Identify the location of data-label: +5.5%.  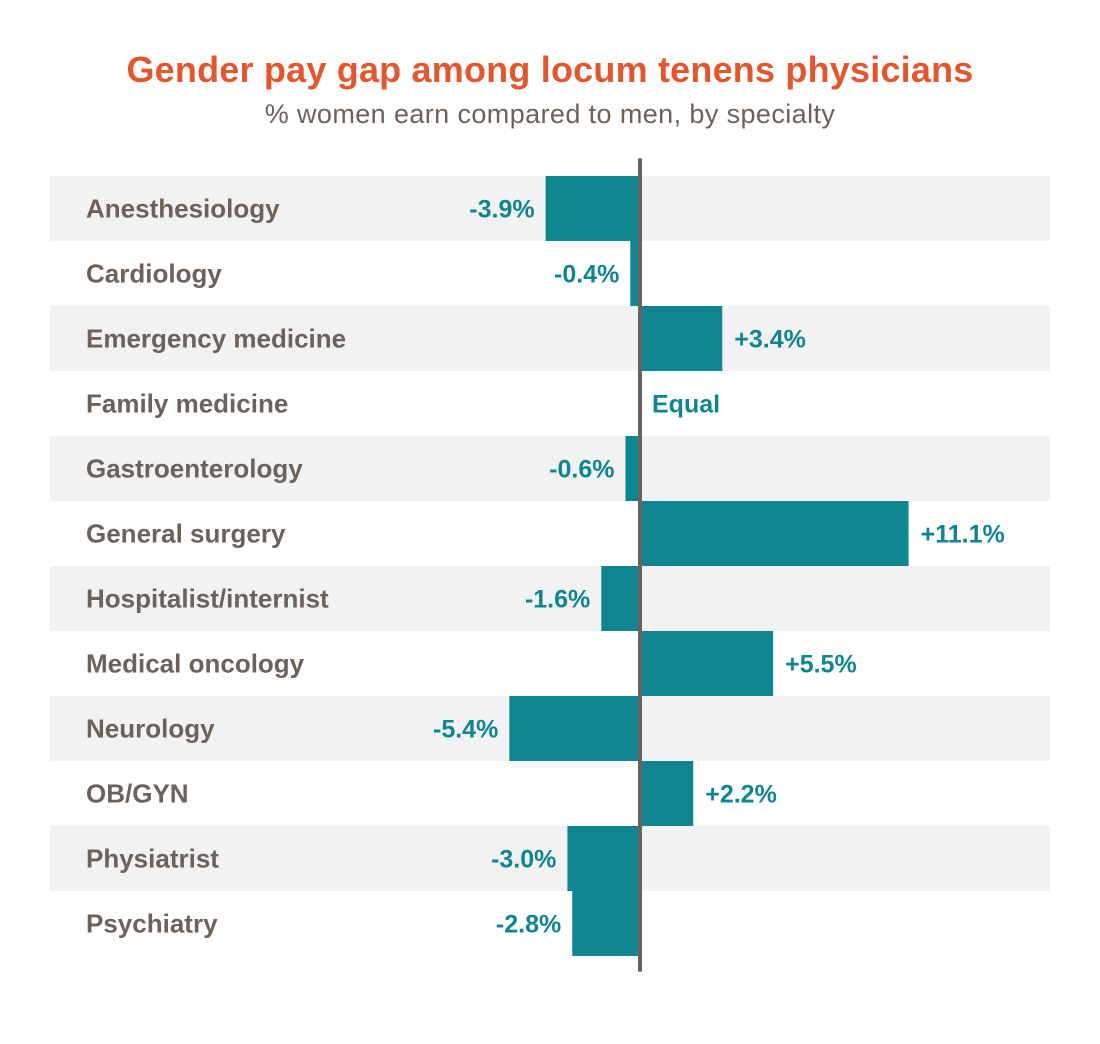
(821, 665).